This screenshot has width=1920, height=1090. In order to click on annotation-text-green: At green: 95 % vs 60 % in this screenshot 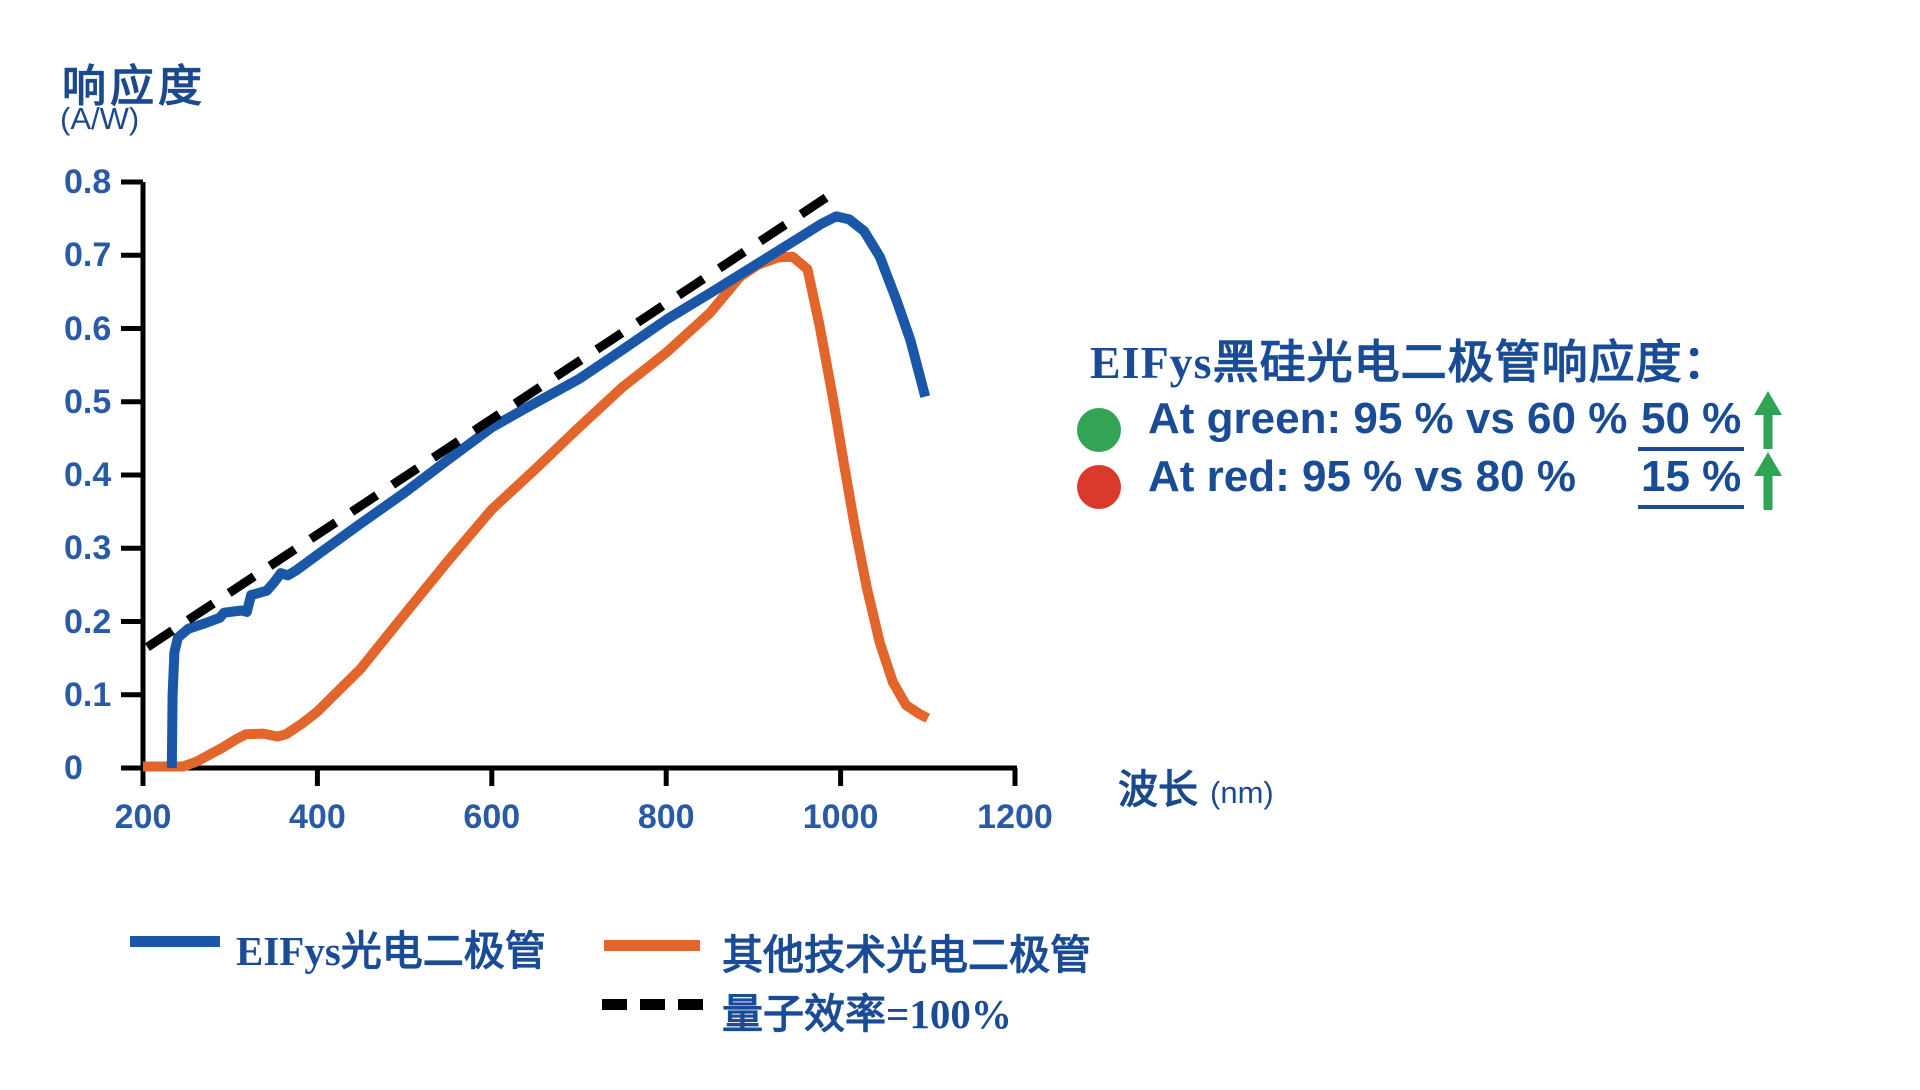, I will do `click(1388, 418)`.